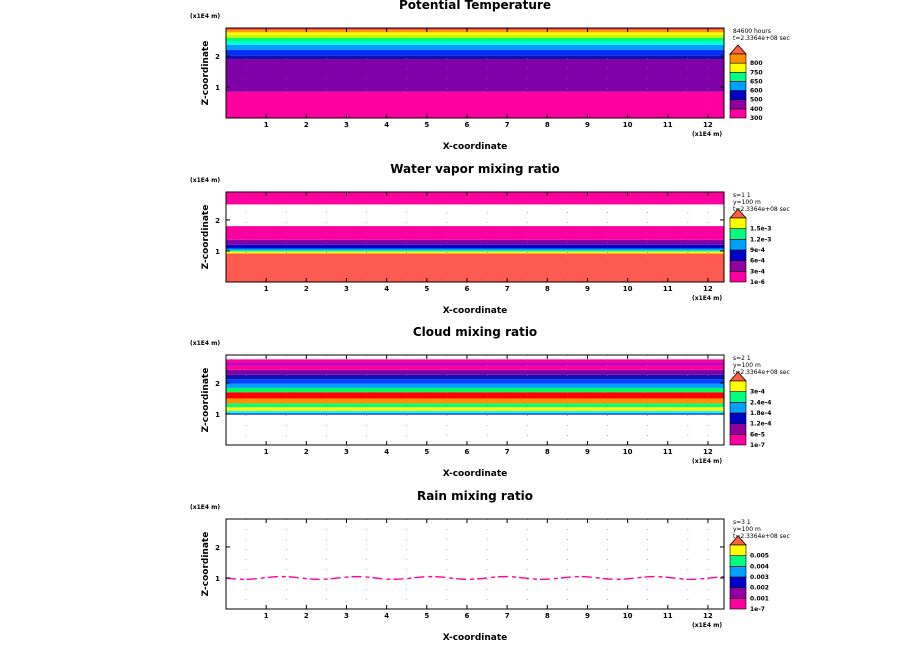  I want to click on colorbar-label: 1e-6, so click(757, 282).